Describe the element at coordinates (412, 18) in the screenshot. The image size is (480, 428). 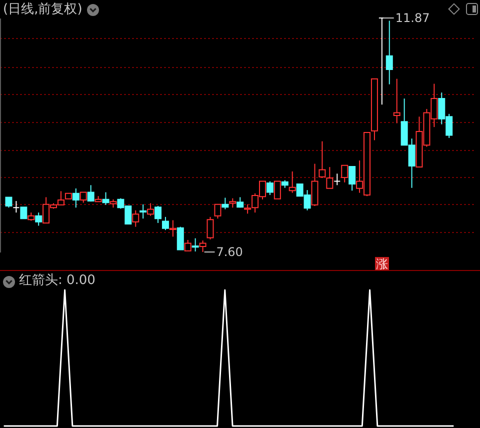
I see `annotation: 11.87` at that location.